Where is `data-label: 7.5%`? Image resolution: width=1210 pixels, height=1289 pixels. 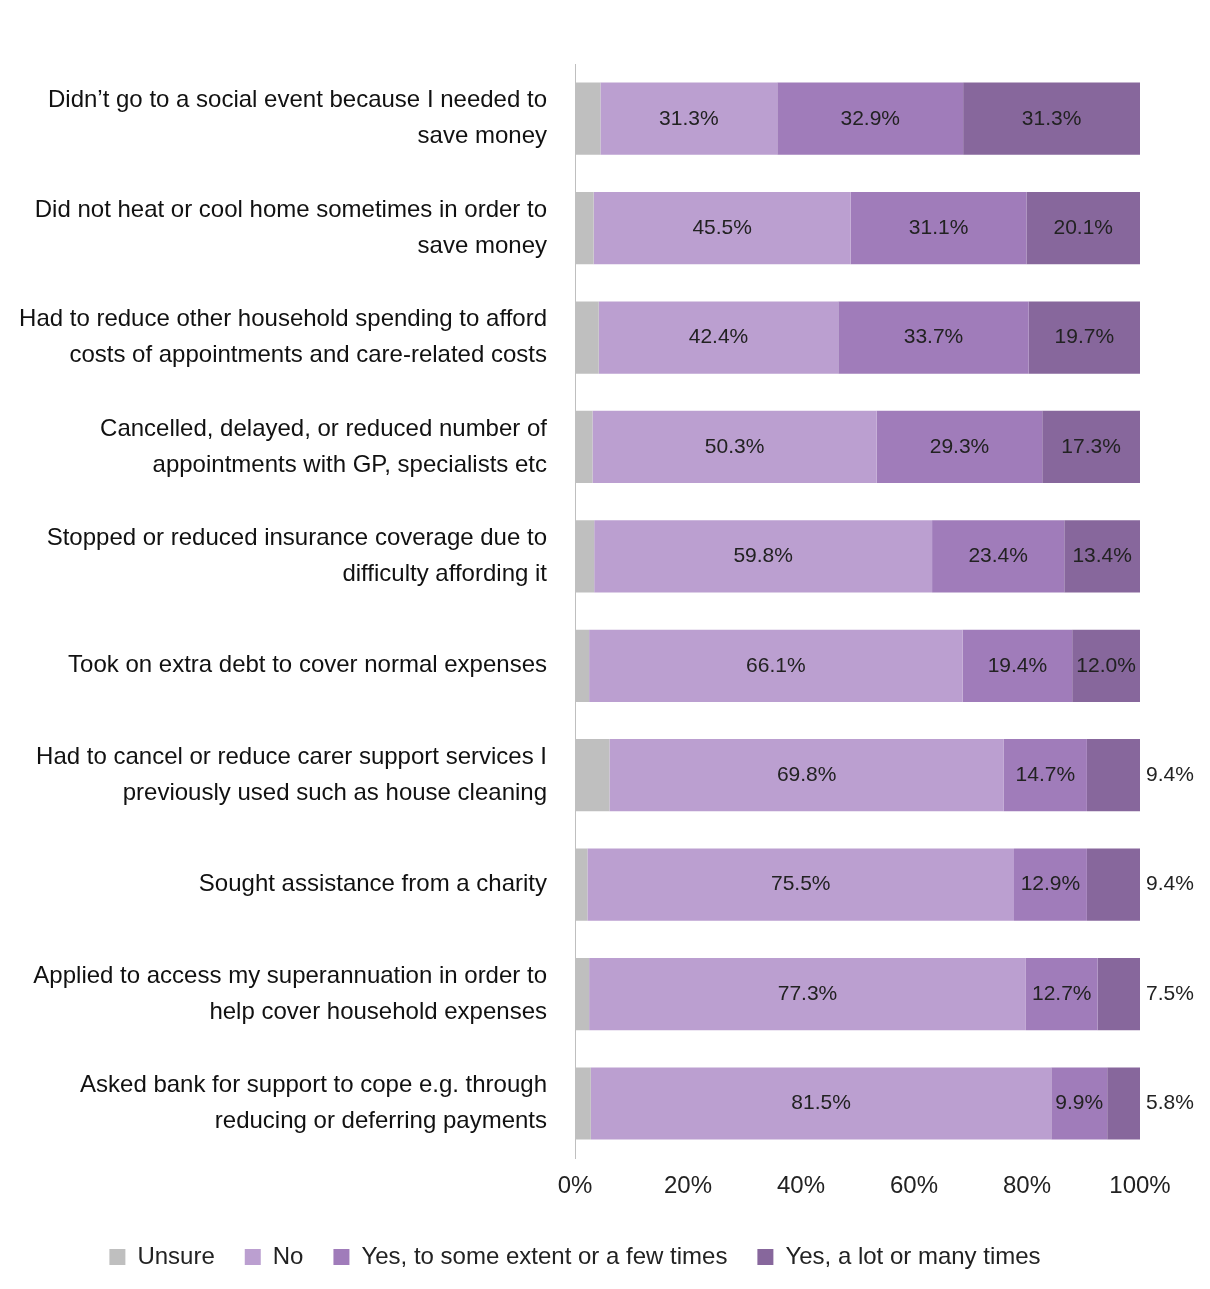 data-label: 7.5% is located at coordinates (1170, 992).